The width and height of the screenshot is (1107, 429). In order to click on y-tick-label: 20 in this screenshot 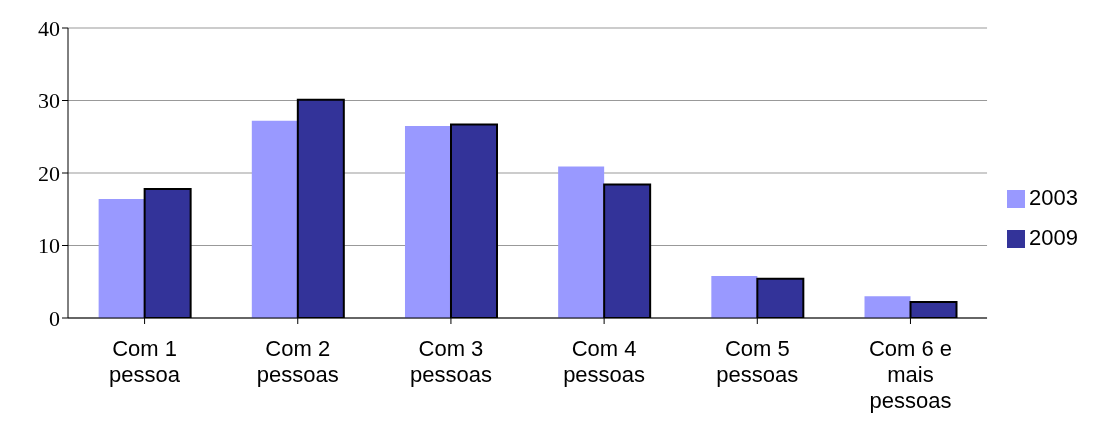, I will do `click(49, 173)`.